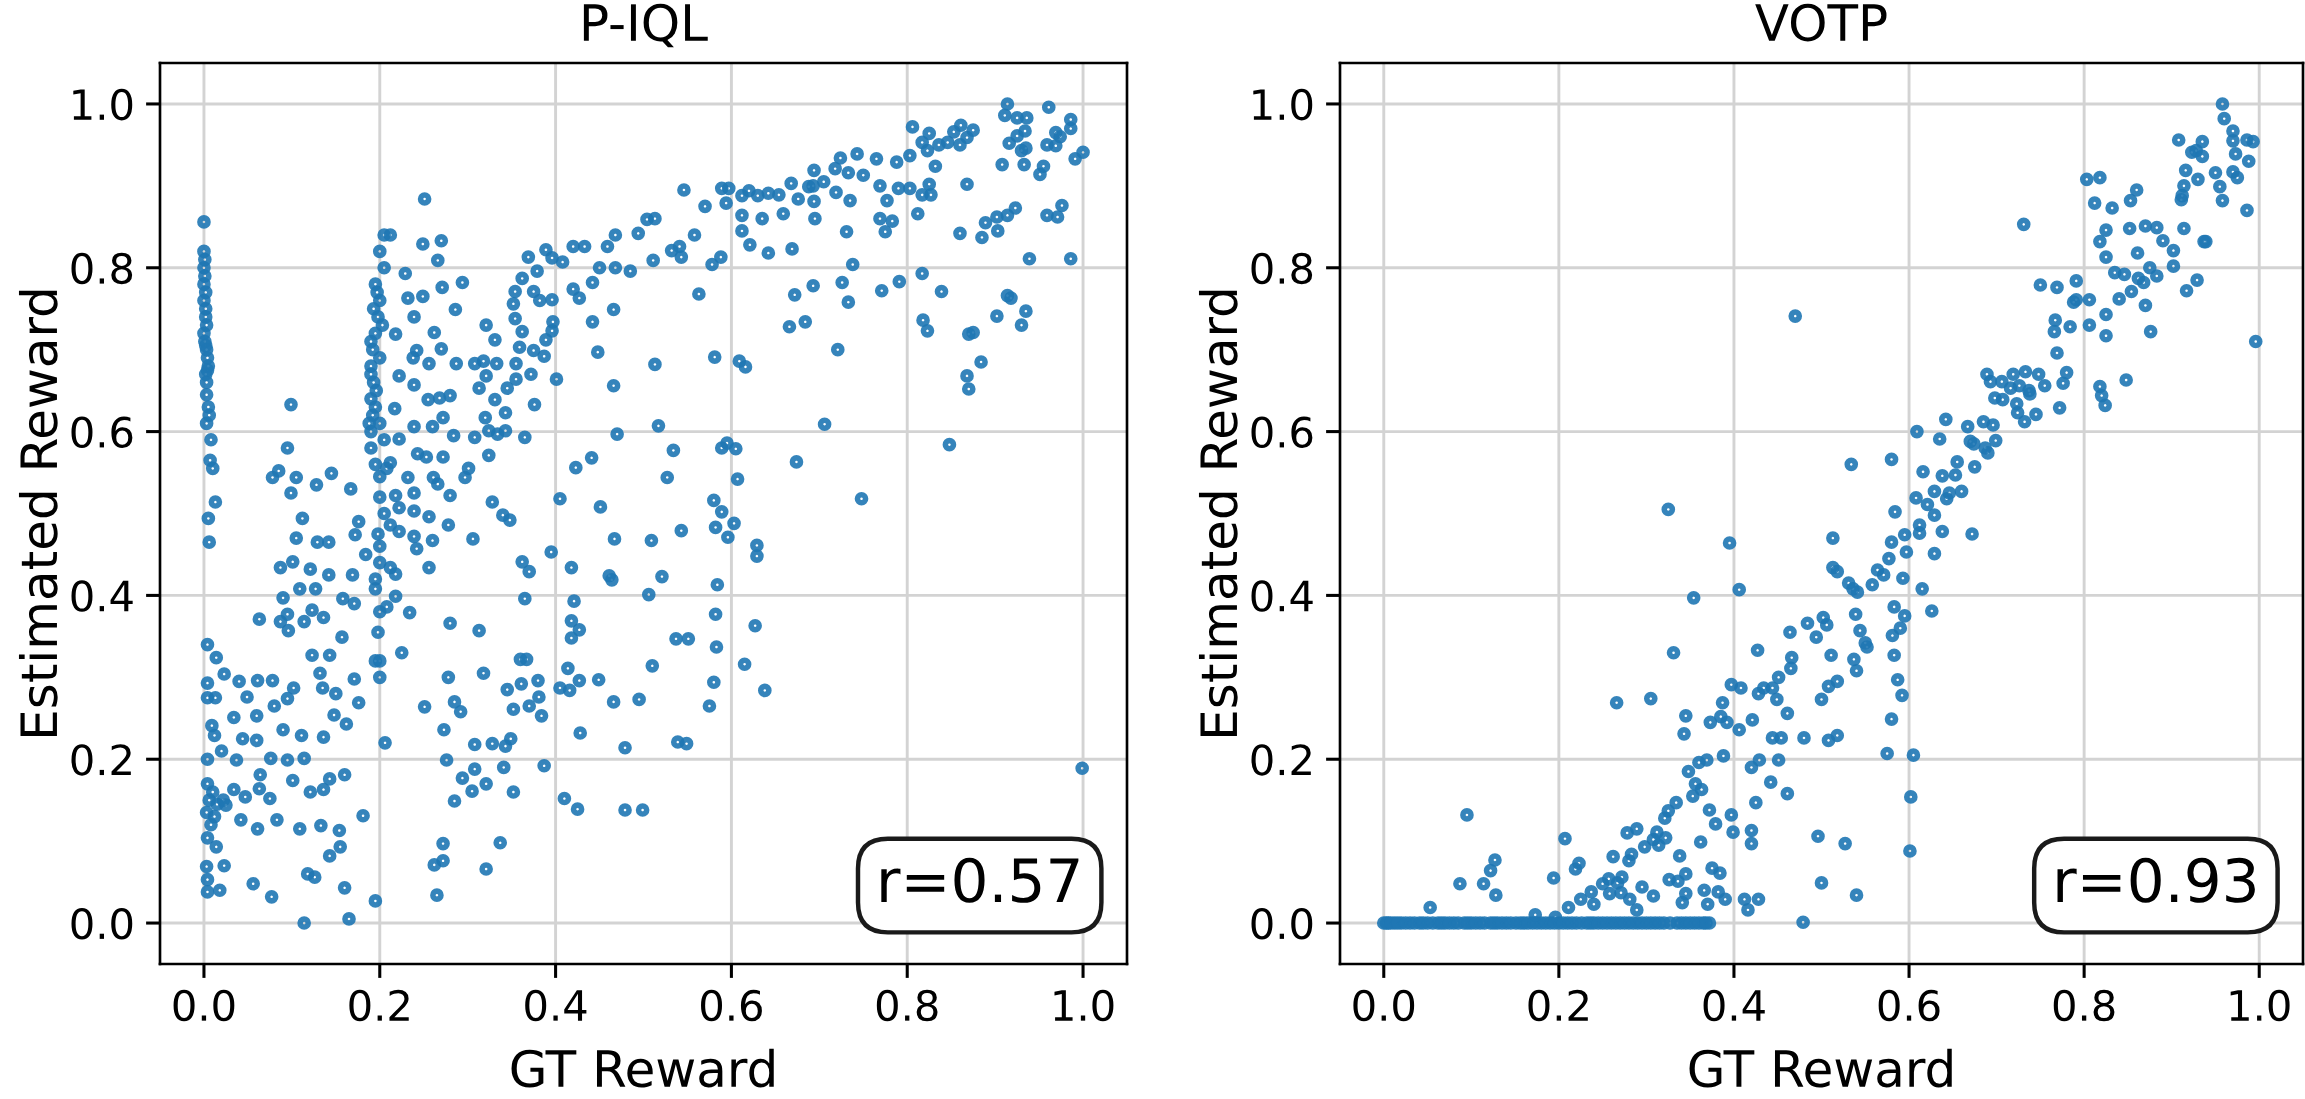  I want to click on chart-title: P-IQL, so click(645, 25).